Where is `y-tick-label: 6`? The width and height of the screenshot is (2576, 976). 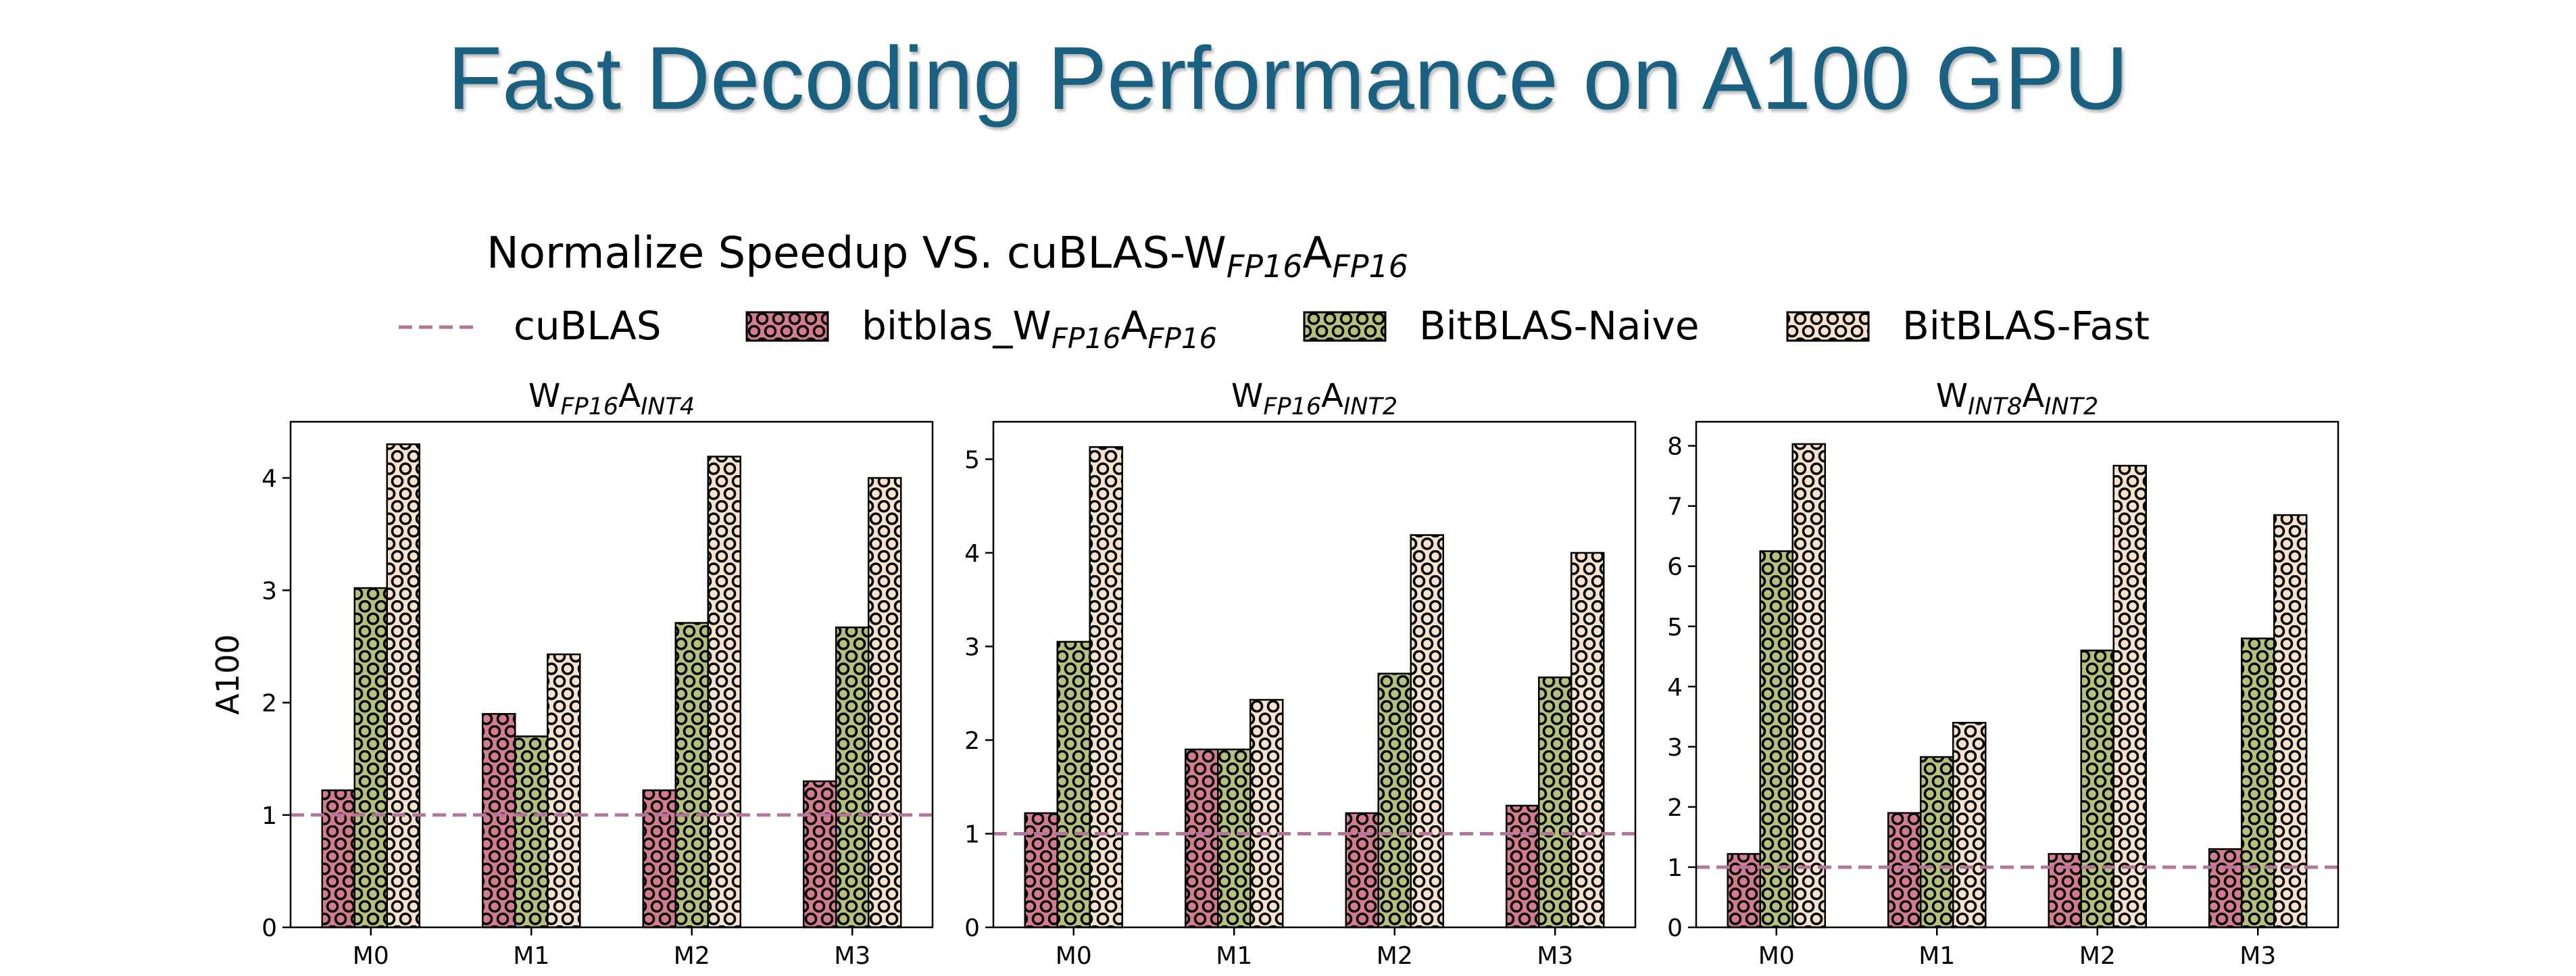 y-tick-label: 6 is located at coordinates (1675, 567).